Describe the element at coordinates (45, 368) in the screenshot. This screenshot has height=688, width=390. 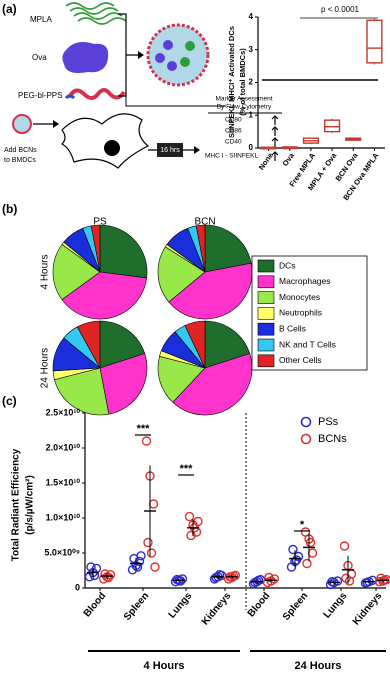
I see `row-label: 24 Hours` at that location.